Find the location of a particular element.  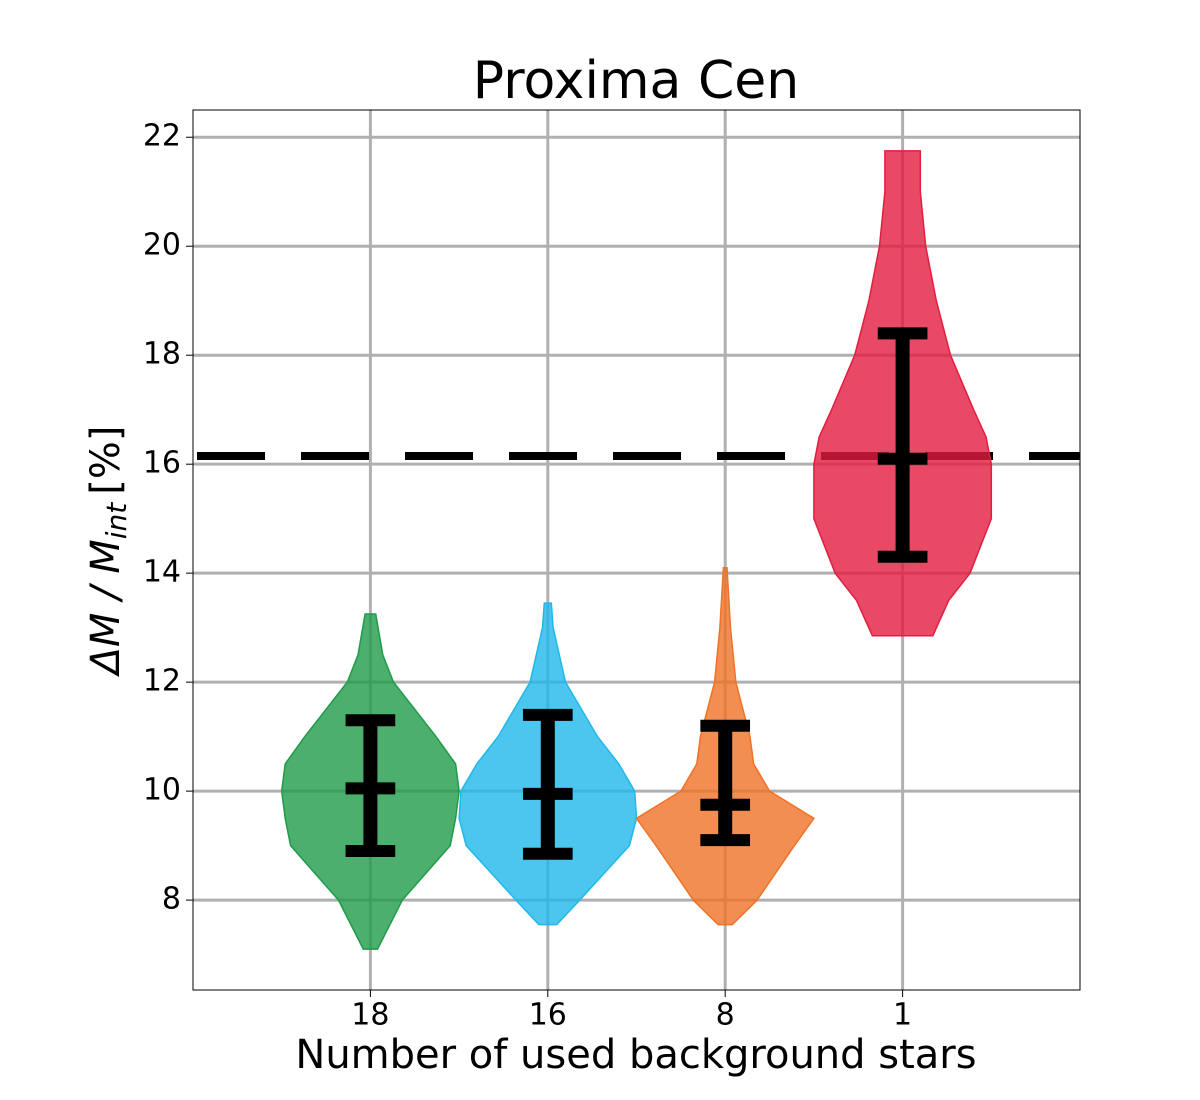

y-tick-label: 22 is located at coordinates (162, 136).